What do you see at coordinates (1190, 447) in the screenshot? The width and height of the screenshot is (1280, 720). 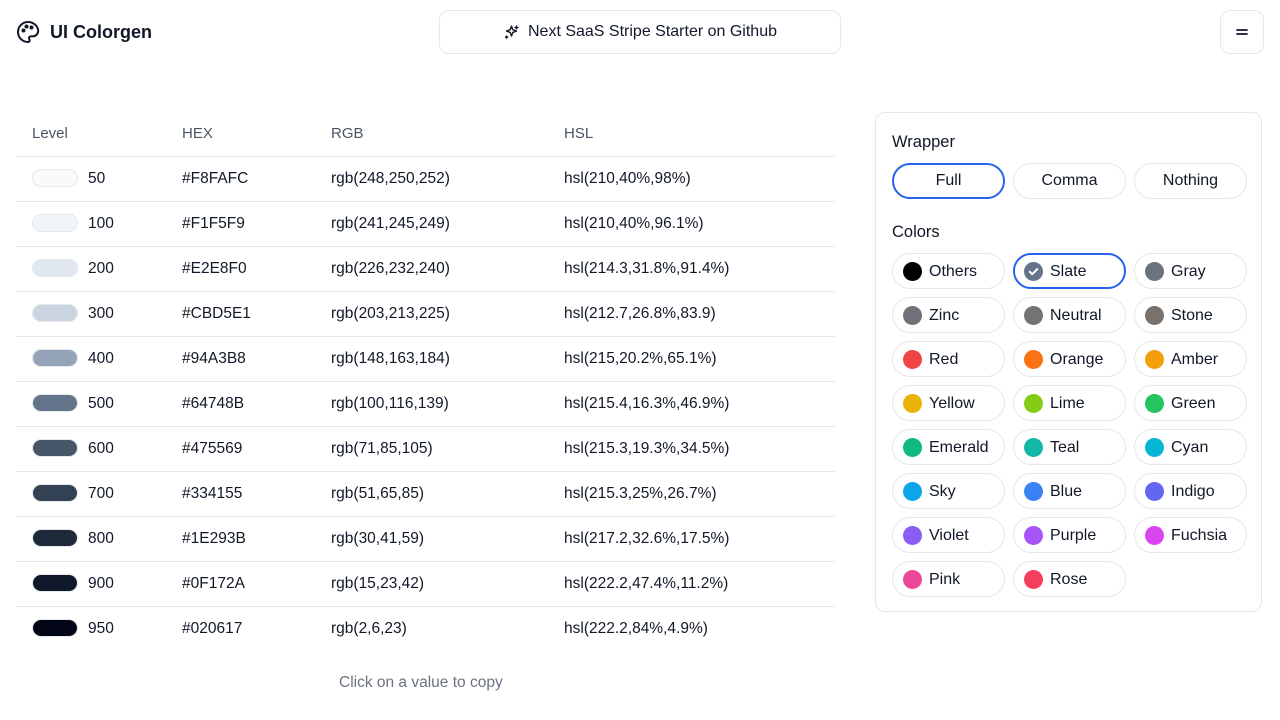 I see `color-option-cyan: Cyan` at bounding box center [1190, 447].